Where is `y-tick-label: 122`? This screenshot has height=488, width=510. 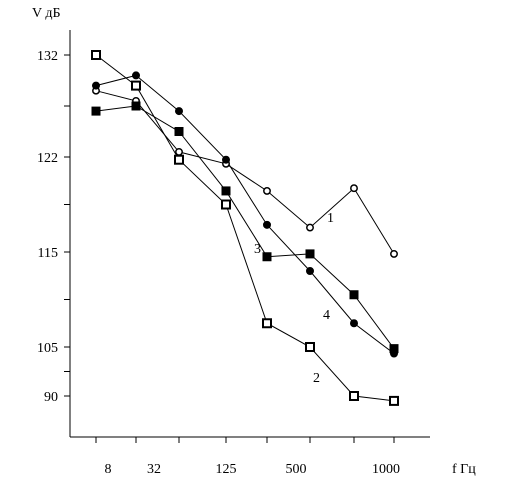
y-tick-label: 122 is located at coordinates (47, 158).